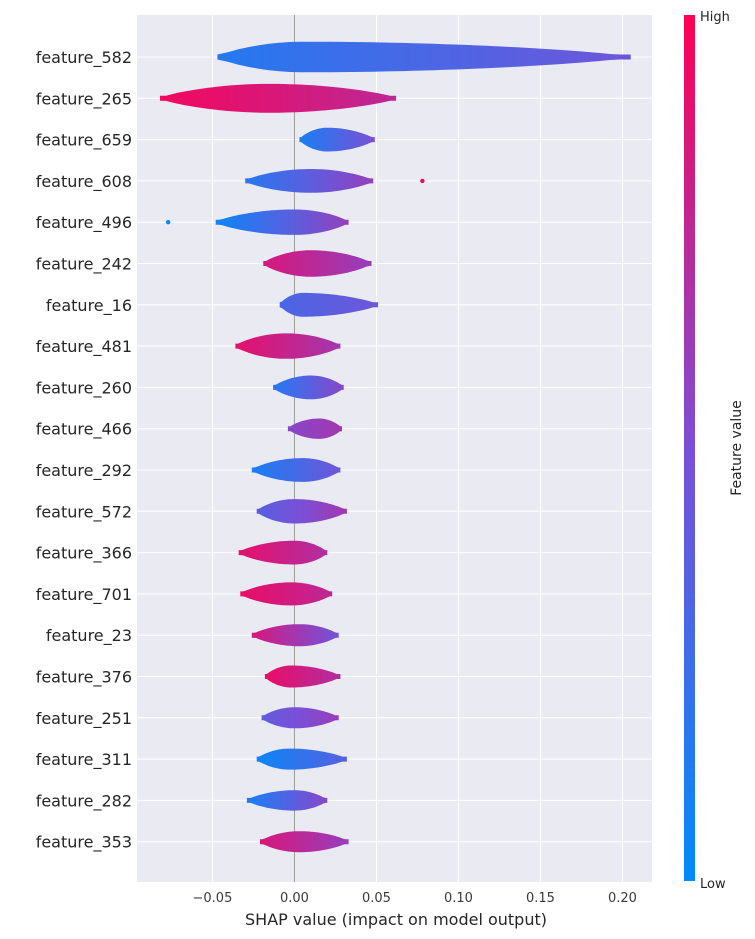 The image size is (755, 939). Describe the element at coordinates (84, 141) in the screenshot. I see `feature-label: feature_659` at that location.